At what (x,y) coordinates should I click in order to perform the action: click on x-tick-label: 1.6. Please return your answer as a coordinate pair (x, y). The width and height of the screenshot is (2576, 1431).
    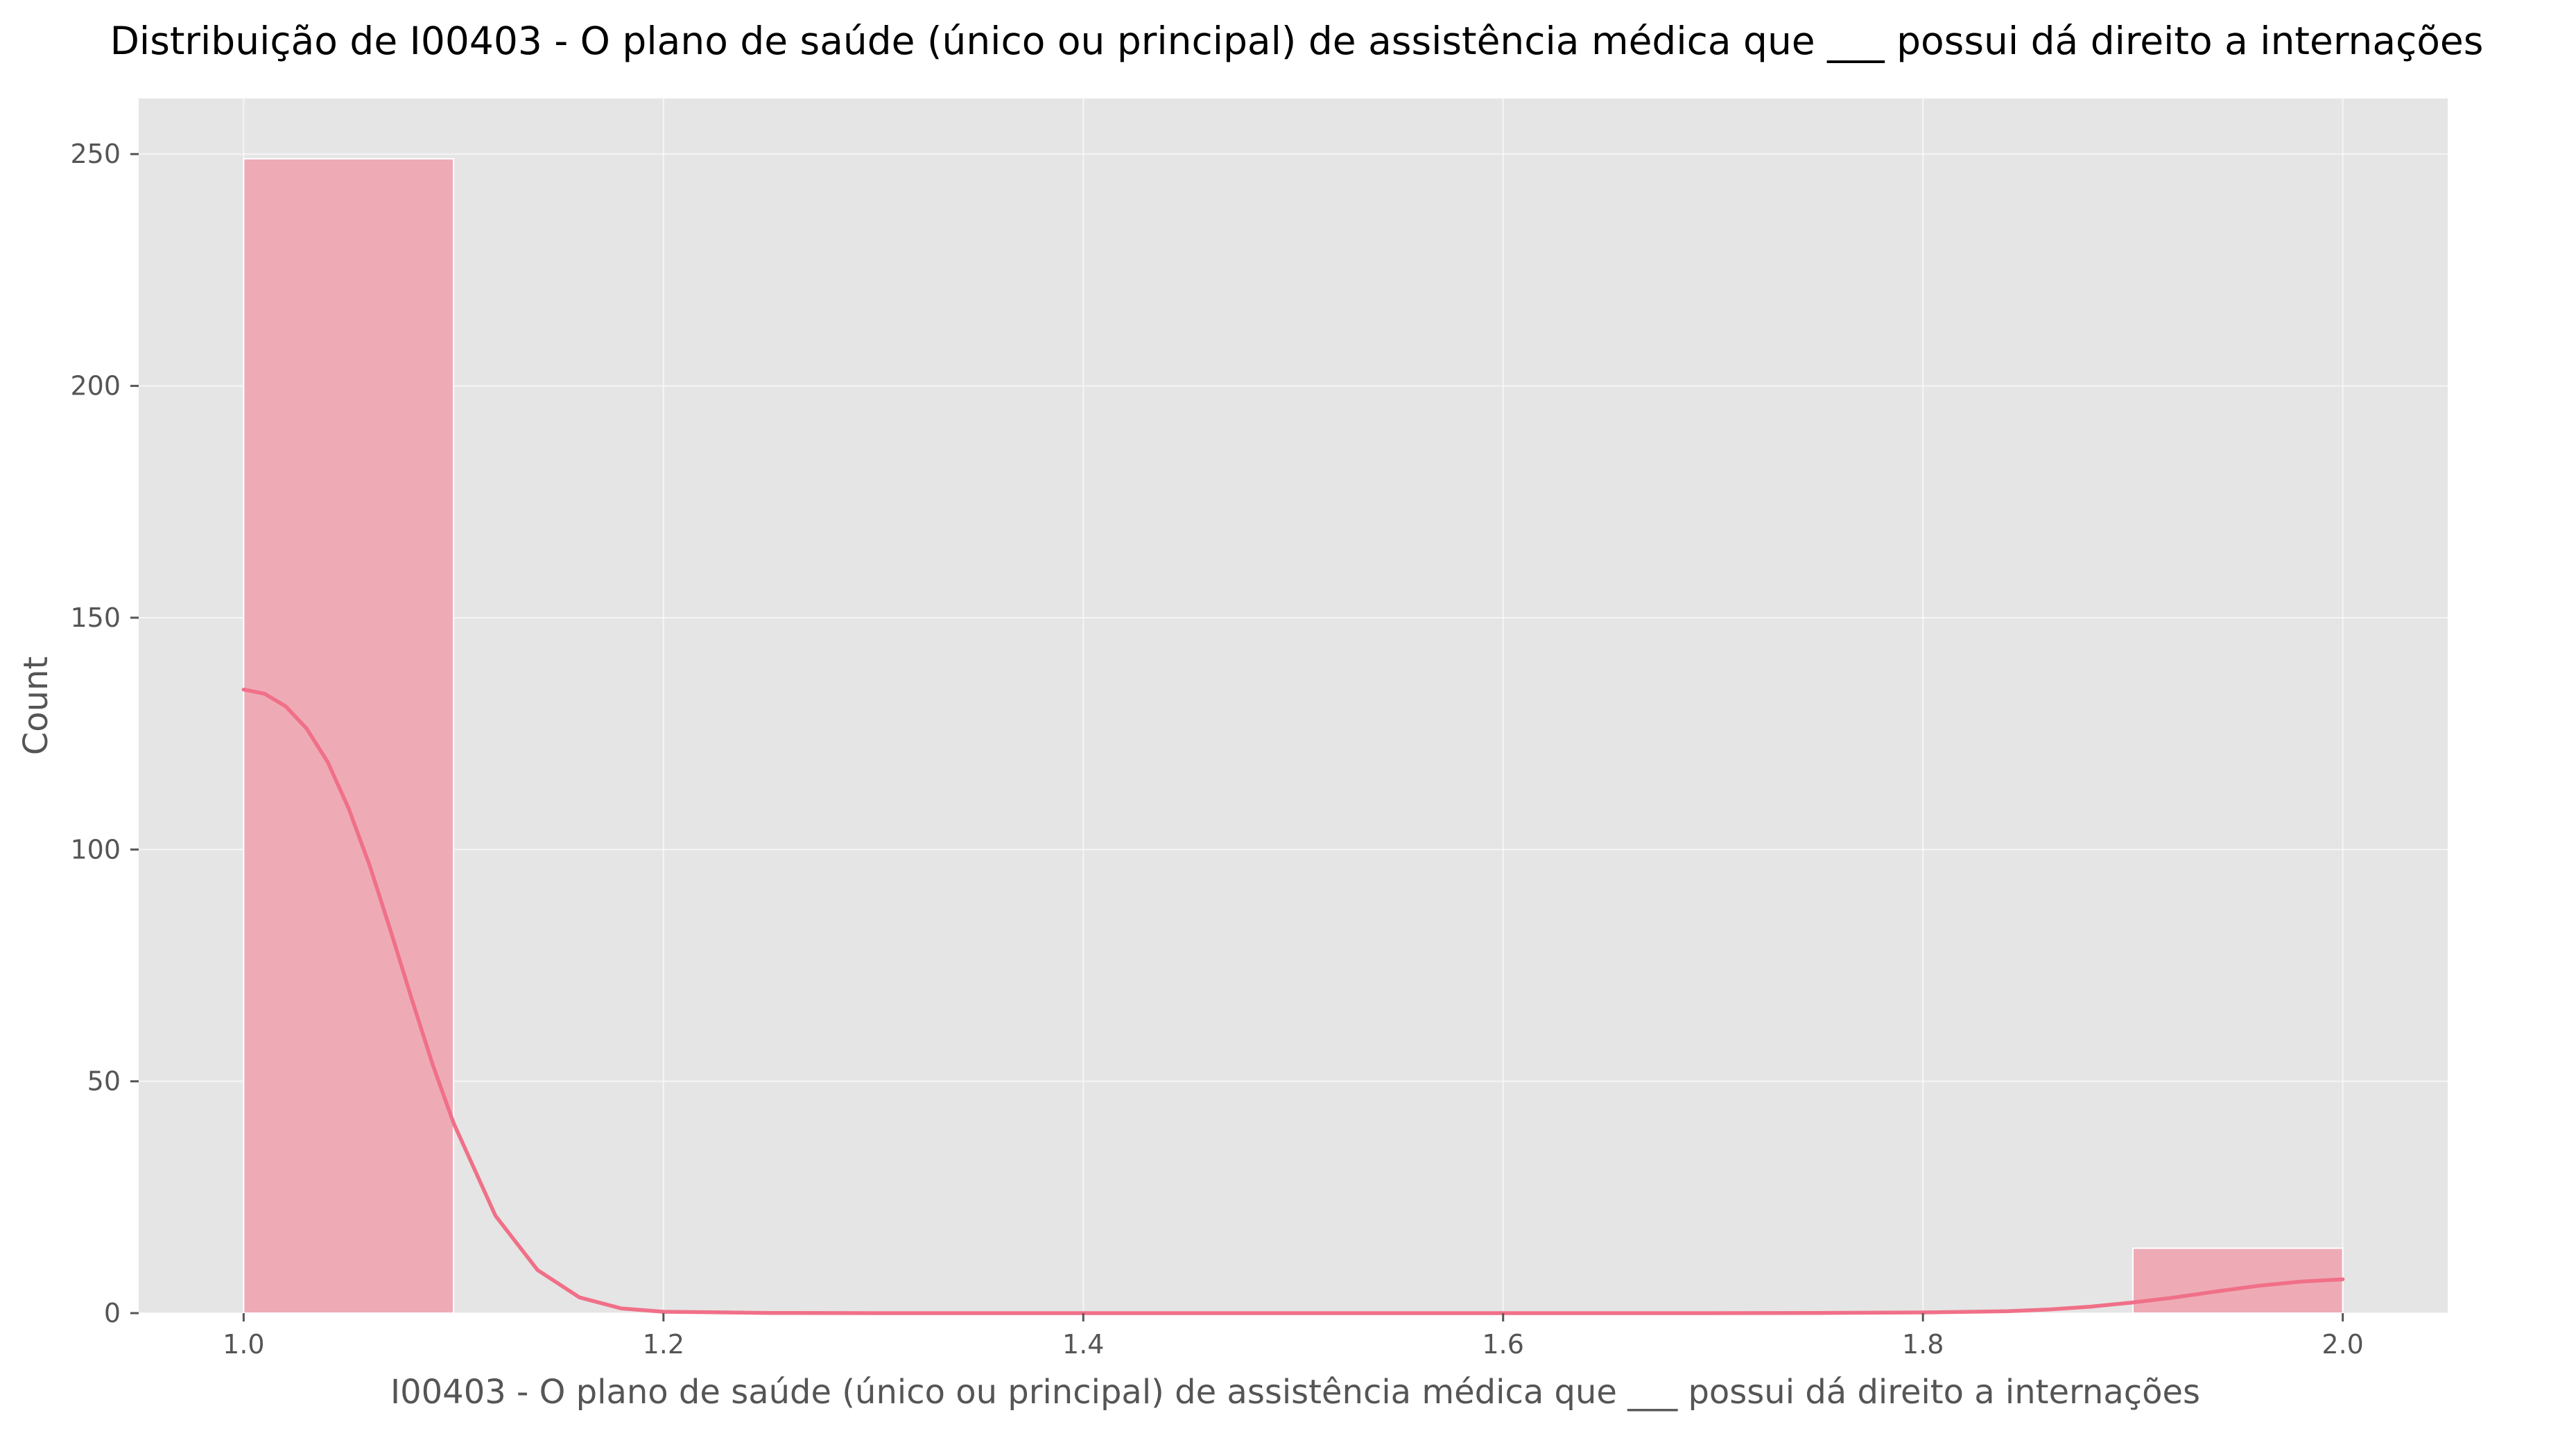
    Looking at the image, I should click on (1503, 1345).